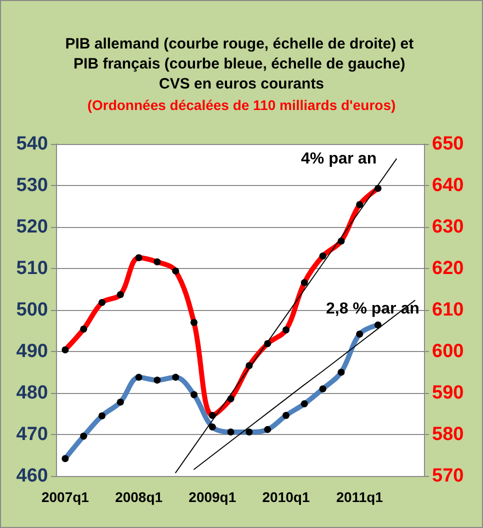 Image resolution: width=483 pixels, height=528 pixels. I want to click on x-tick-label: 2010q1, so click(286, 497).